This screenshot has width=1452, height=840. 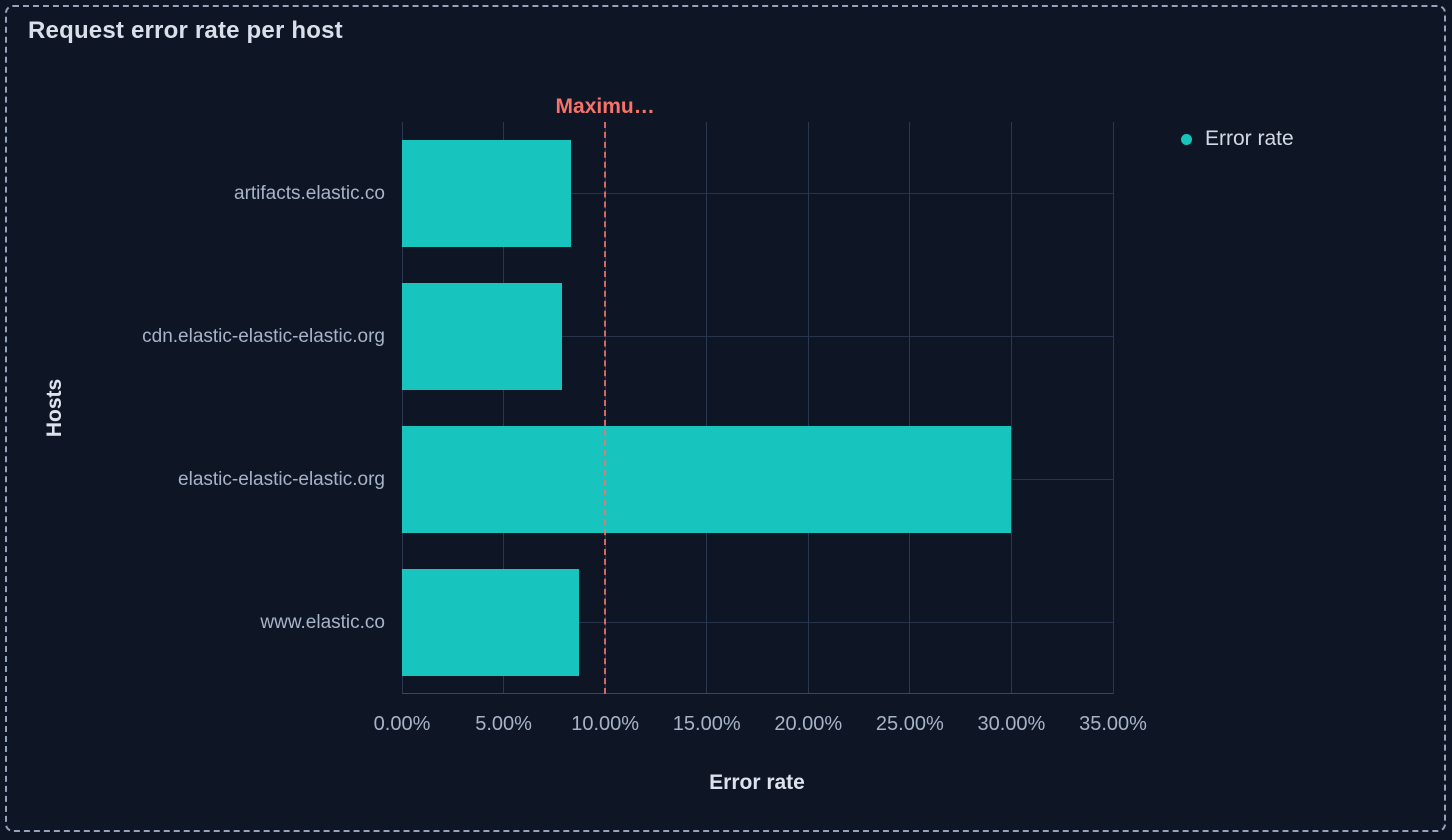 I want to click on bar-artifacts.elastic.co, so click(x=486, y=193).